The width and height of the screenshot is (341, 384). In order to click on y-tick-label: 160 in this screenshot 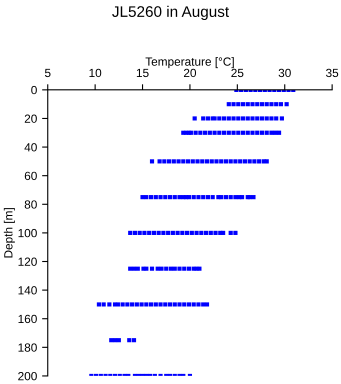, I will do `click(27, 319)`.